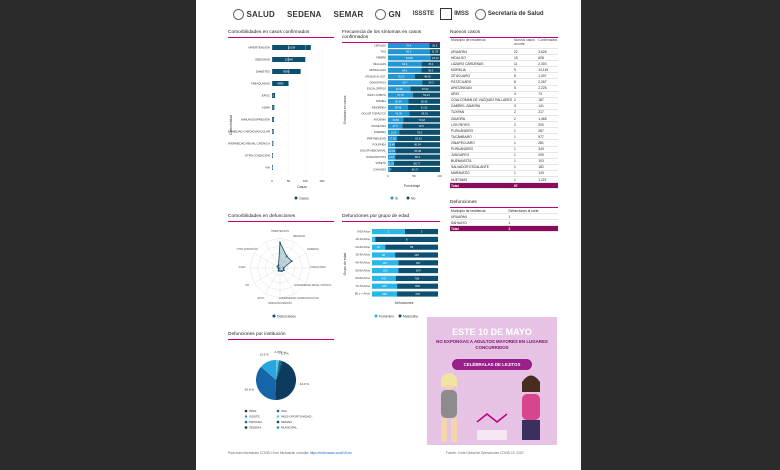 The height and width of the screenshot is (470, 780). I want to click on frecuencia-legend-no: No, so click(413, 198).